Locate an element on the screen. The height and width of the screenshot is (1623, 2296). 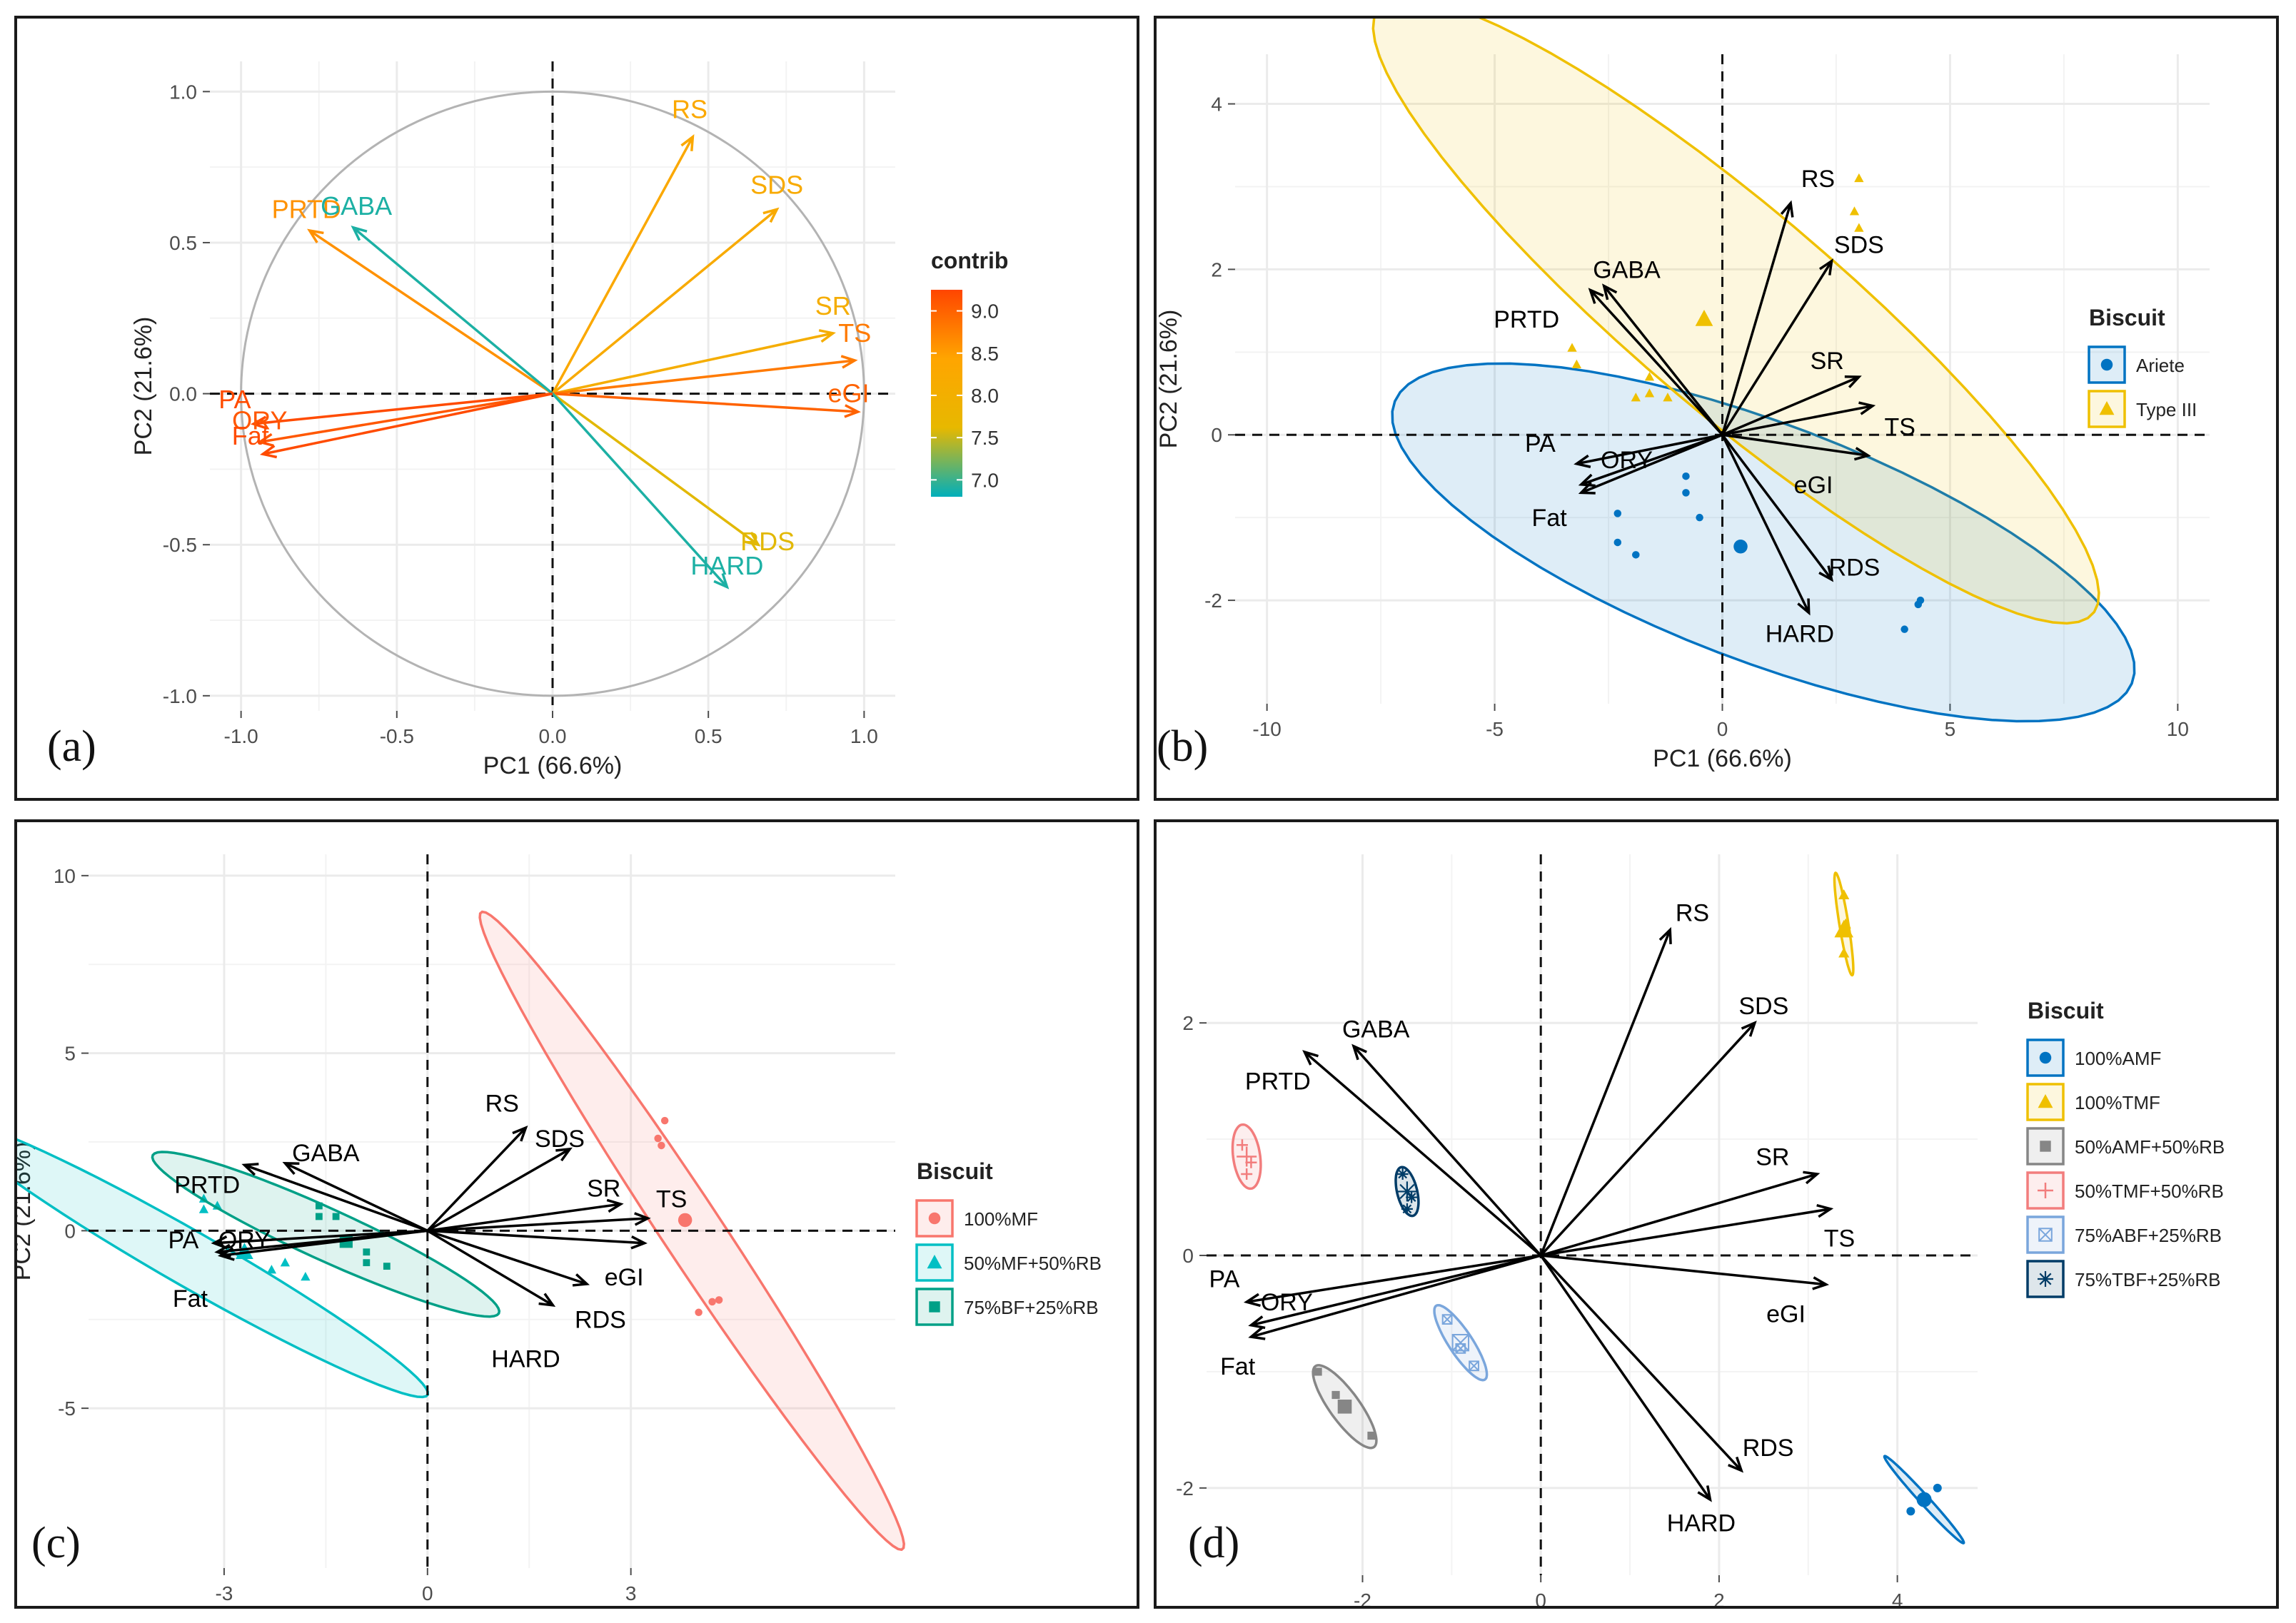
y-tick-label: -2 is located at coordinates (1185, 1488).